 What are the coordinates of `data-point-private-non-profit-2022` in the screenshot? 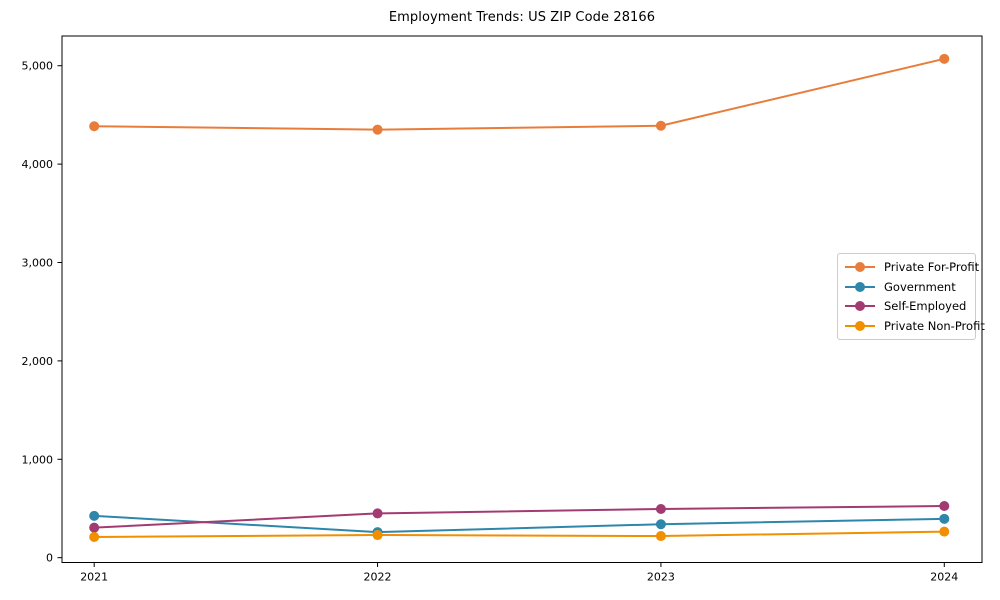 It's located at (377, 535).